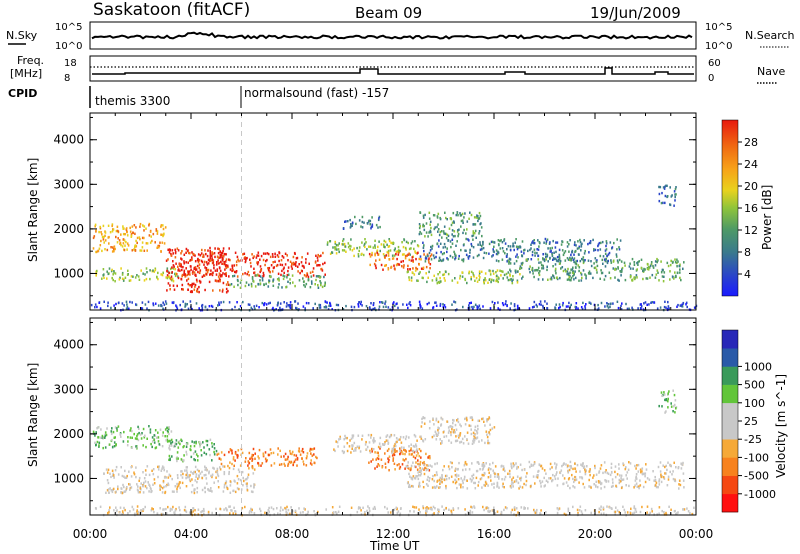  I want to click on velocity-colorbar-tick: -100, so click(756, 457).